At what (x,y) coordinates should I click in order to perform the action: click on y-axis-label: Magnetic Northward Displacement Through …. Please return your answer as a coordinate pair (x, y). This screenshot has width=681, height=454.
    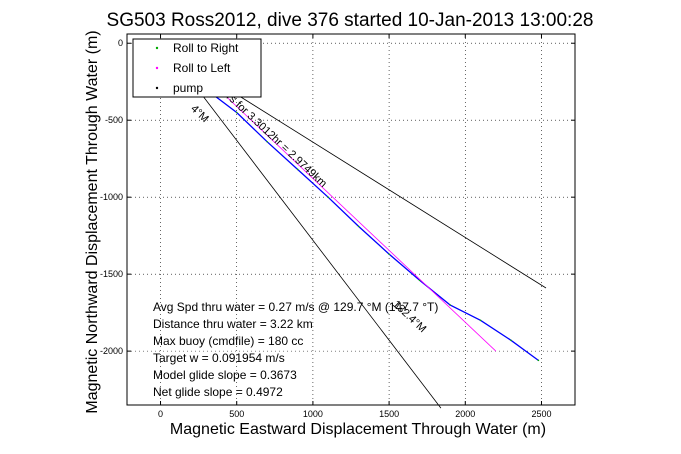
    Looking at the image, I should click on (92, 221).